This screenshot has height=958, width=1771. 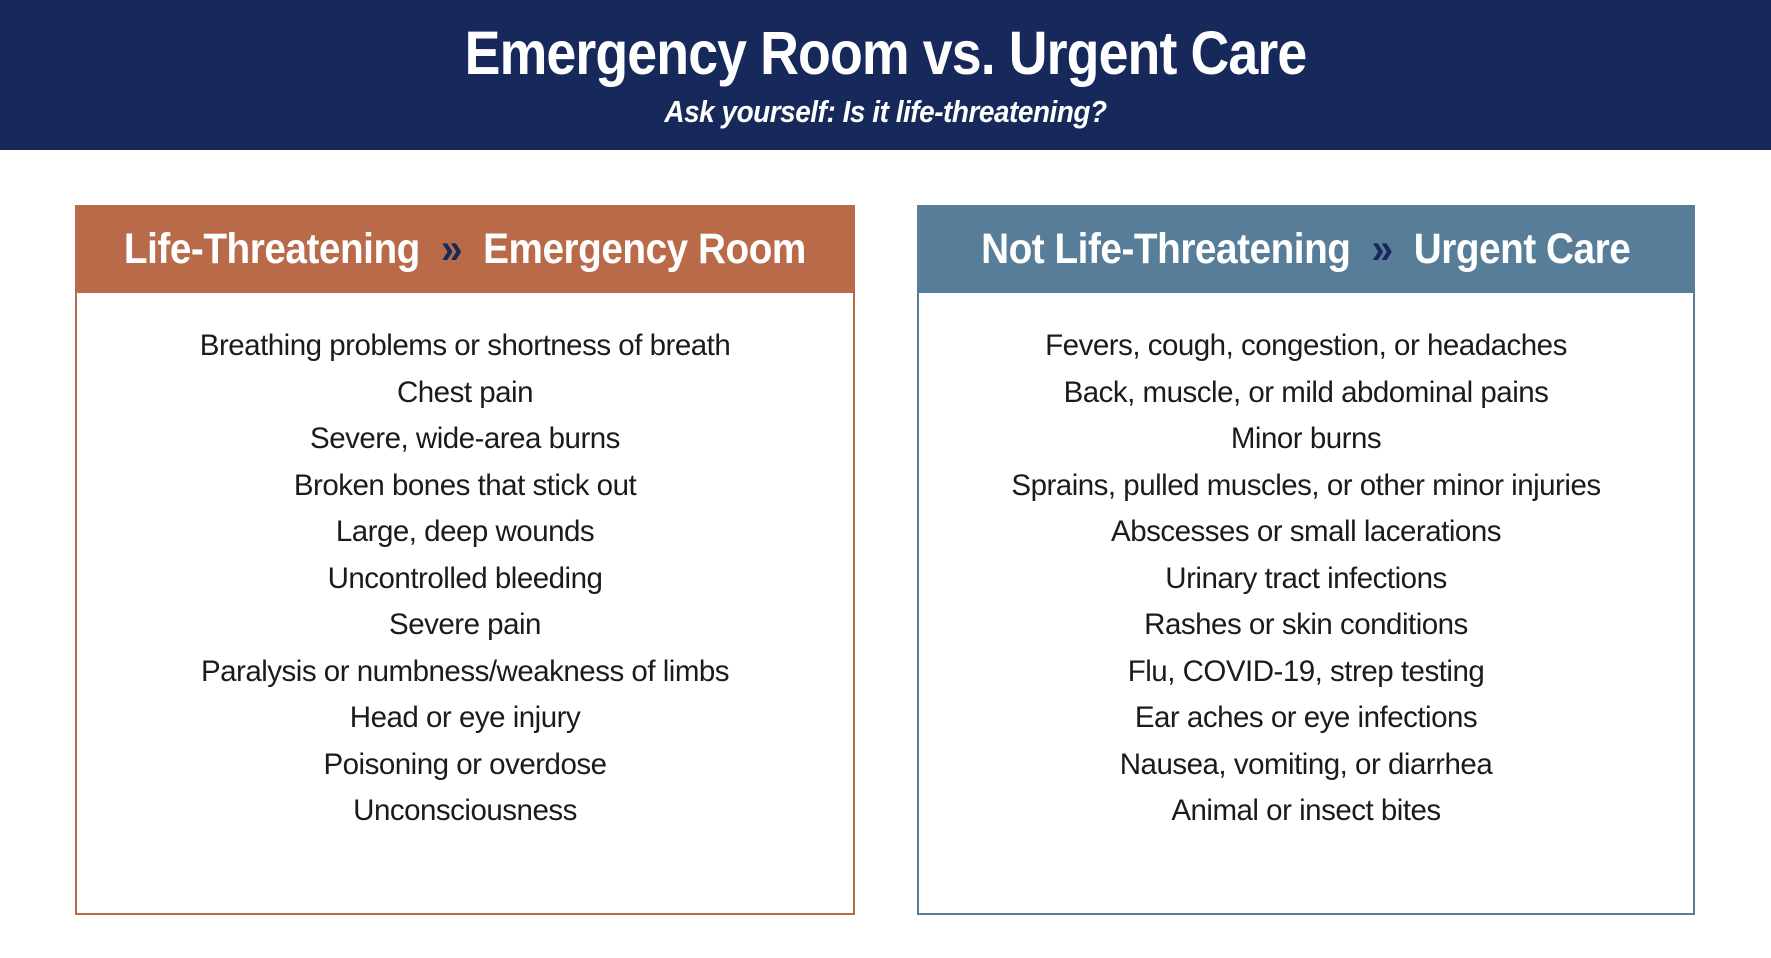 I want to click on heading-condition-label: Not Life-Threatening, so click(x=1166, y=248).